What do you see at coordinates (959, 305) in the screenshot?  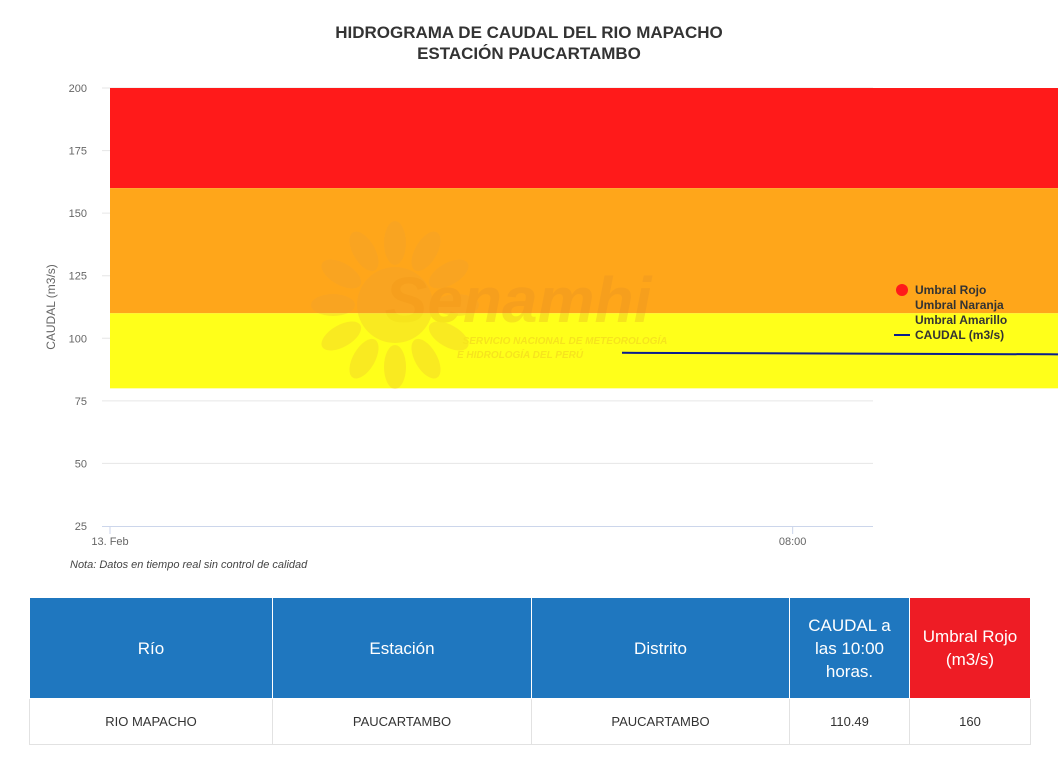 I see `legend-item: Umbral Naranja` at bounding box center [959, 305].